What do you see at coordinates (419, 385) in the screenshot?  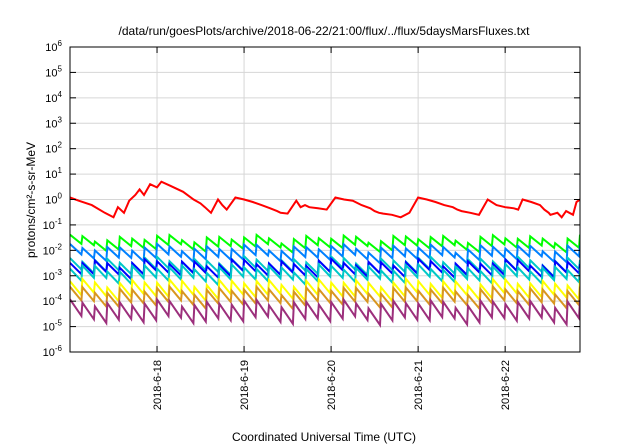 I see `x-tick-label: 2018-6-21` at bounding box center [419, 385].